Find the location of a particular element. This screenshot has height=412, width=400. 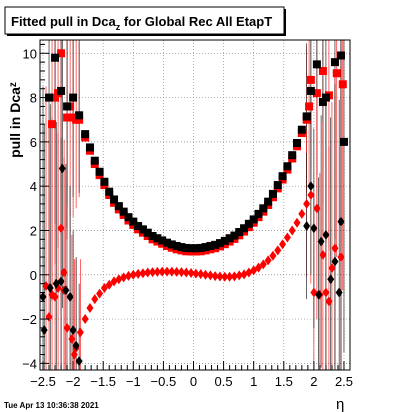

y-tick-label: 0 is located at coordinates (33, 275).